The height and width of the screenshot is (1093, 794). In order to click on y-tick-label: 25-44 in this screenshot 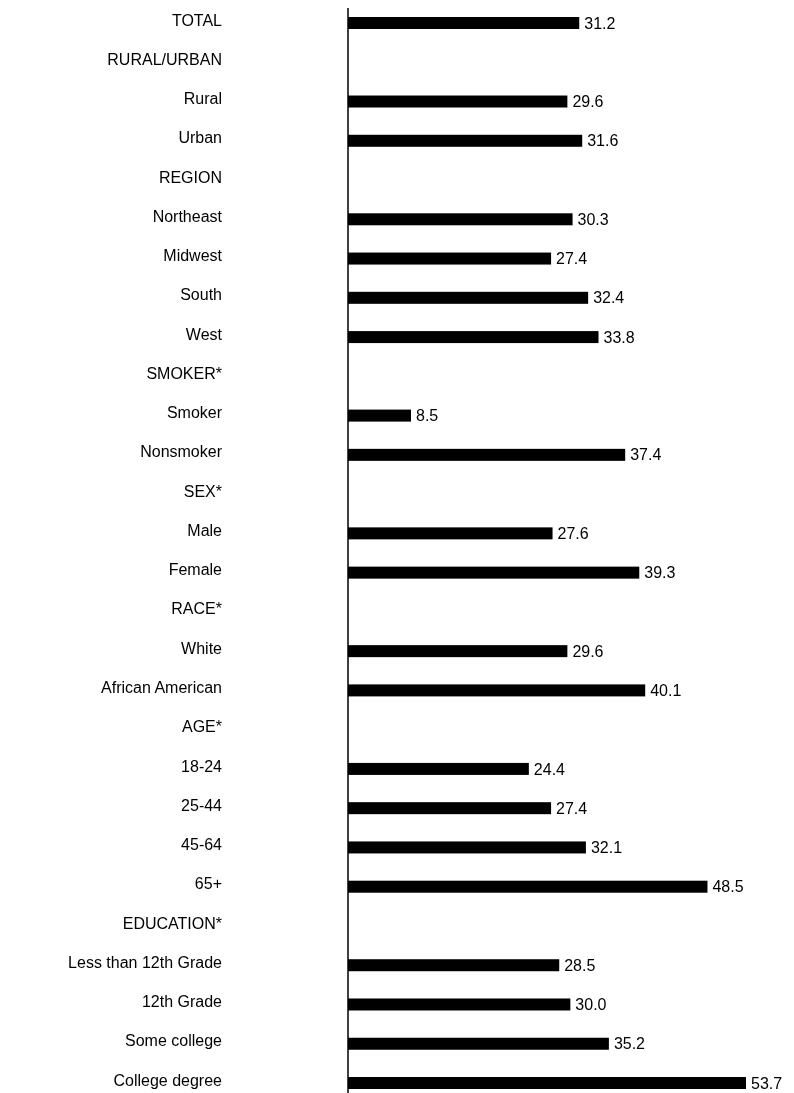, I will do `click(202, 805)`.